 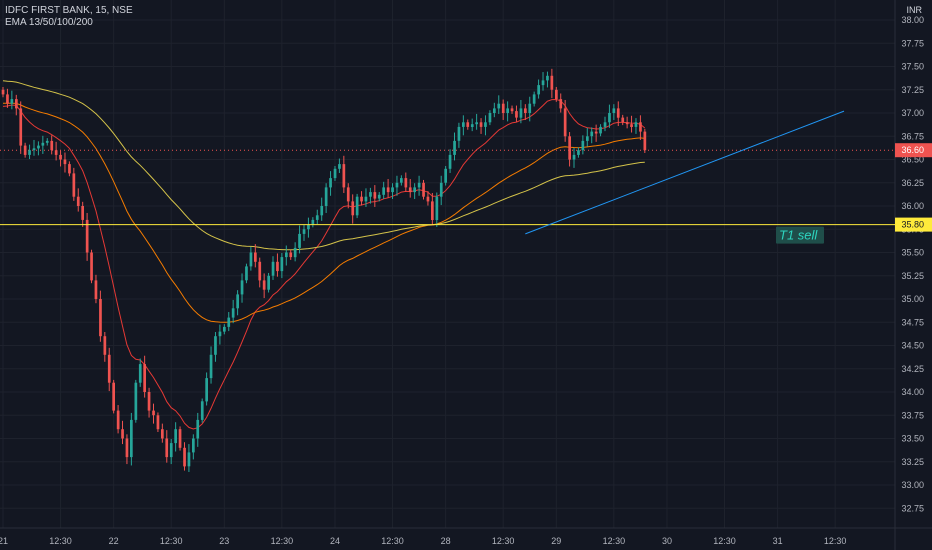 I want to click on price-tick-label: 37.75, so click(x=912, y=43).